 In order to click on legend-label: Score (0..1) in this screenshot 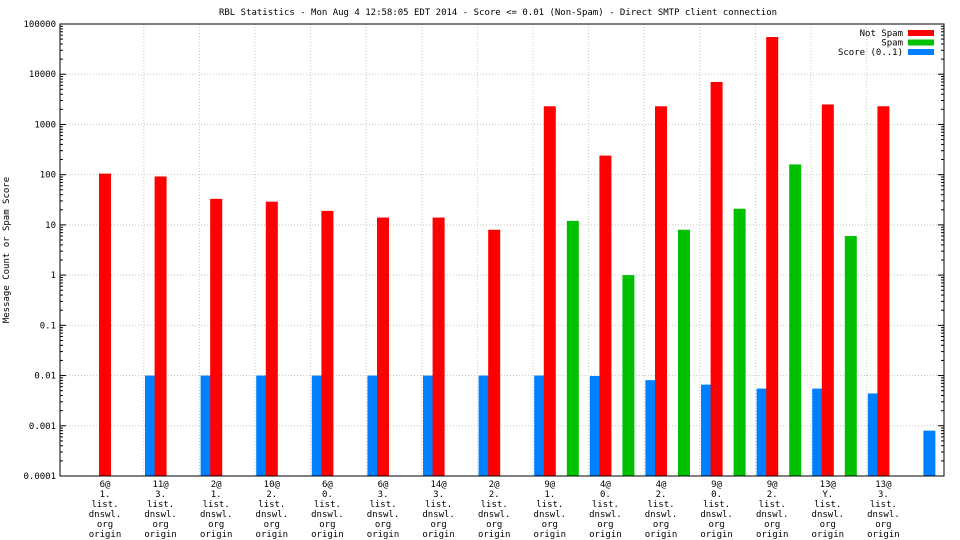, I will do `click(870, 53)`.